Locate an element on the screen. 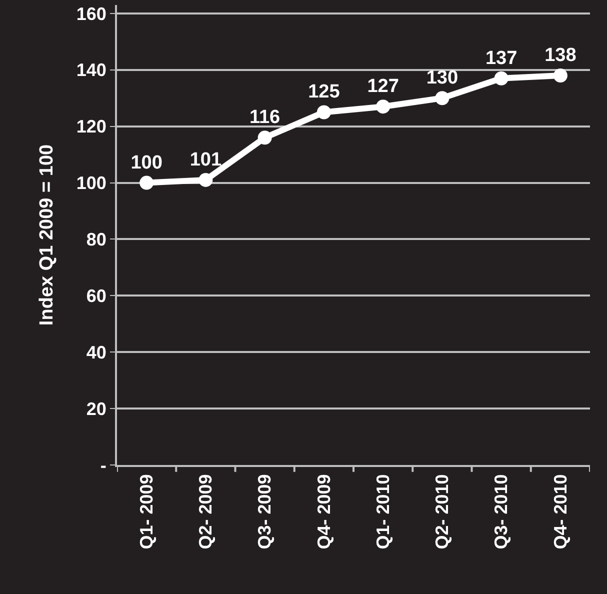 Image resolution: width=607 pixels, height=594 pixels. y-axis-title: Index Q1 2009 = 100 is located at coordinates (47, 235).